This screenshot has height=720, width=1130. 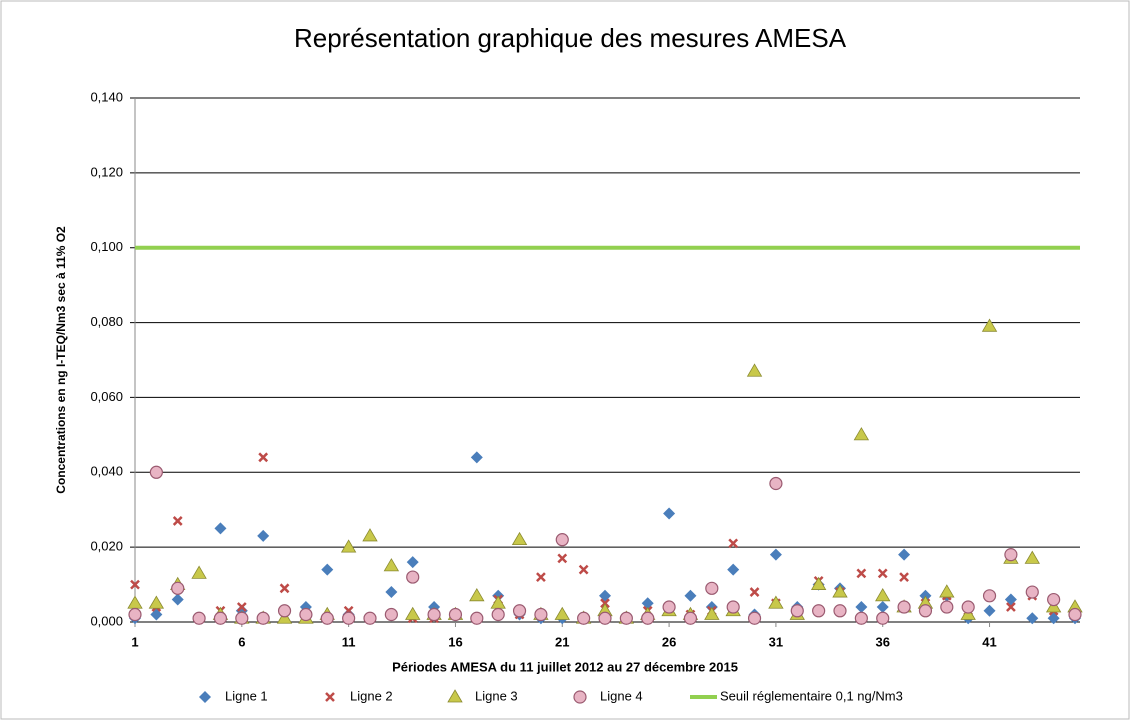 What do you see at coordinates (882, 641) in the screenshot?
I see `x-tick-label: 36` at bounding box center [882, 641].